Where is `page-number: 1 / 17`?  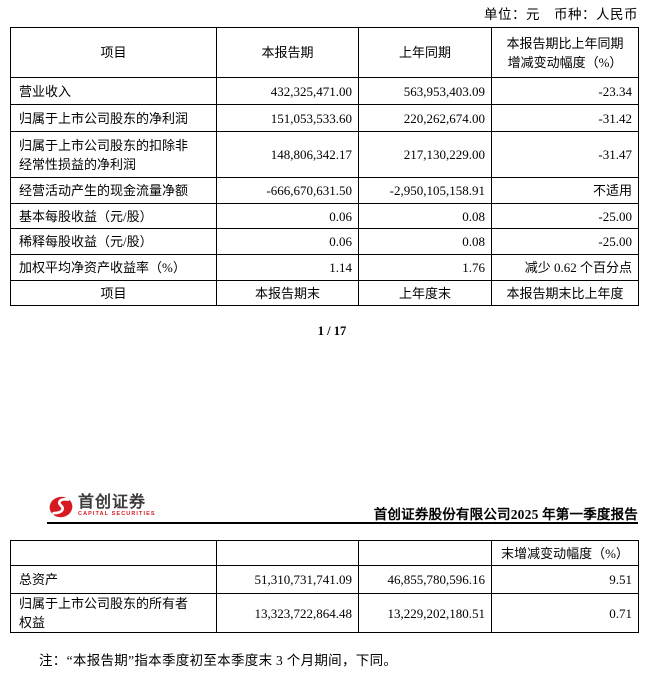
page-number: 1 / 17 is located at coordinates (332, 331).